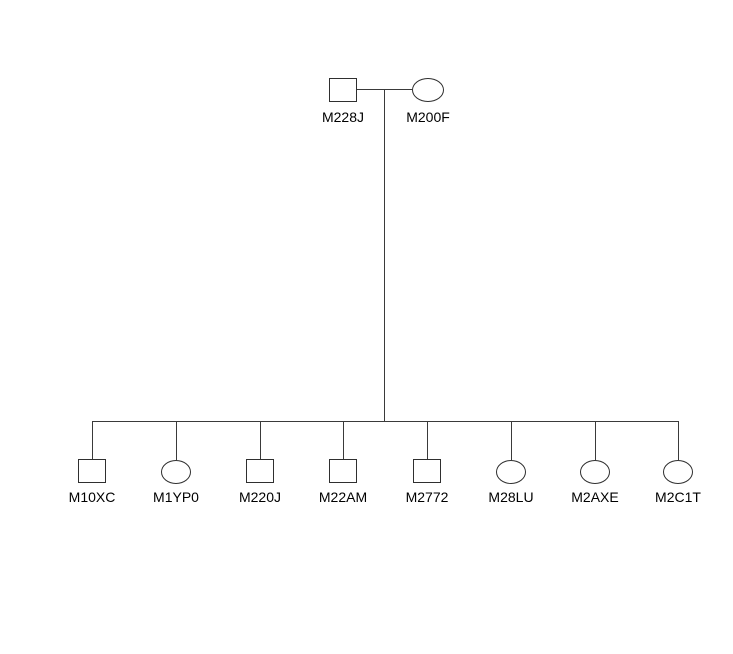 Image resolution: width=733 pixels, height=654 pixels. I want to click on person-id-label: M220J, so click(260, 497).